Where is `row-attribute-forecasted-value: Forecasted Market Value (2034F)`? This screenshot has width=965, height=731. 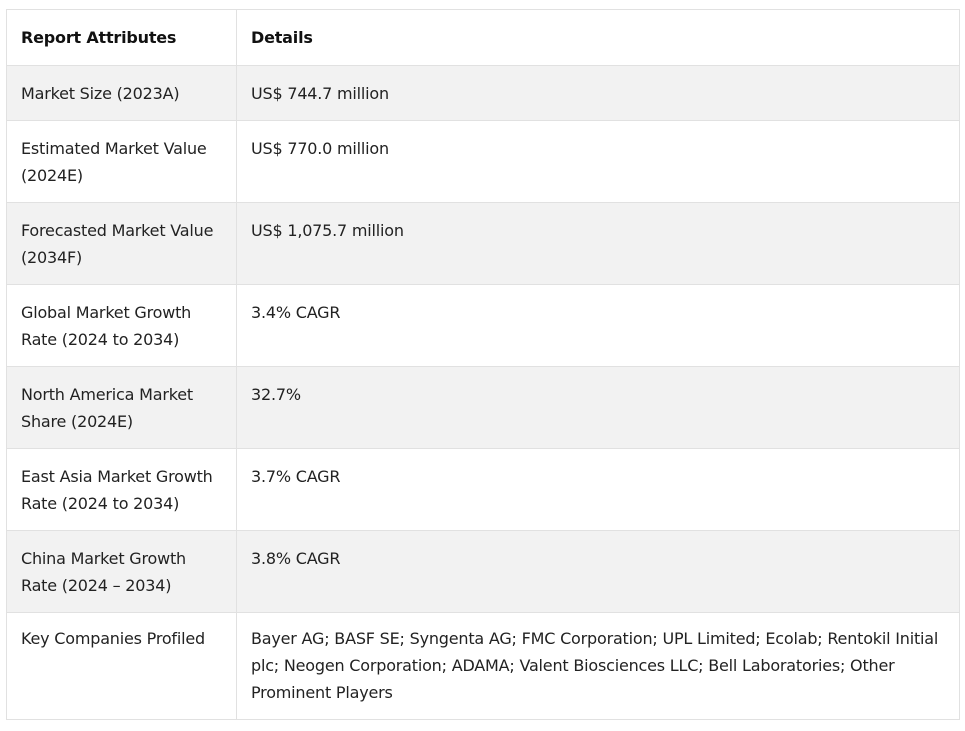 row-attribute-forecasted-value: Forecasted Market Value (2034F) is located at coordinates (121, 243).